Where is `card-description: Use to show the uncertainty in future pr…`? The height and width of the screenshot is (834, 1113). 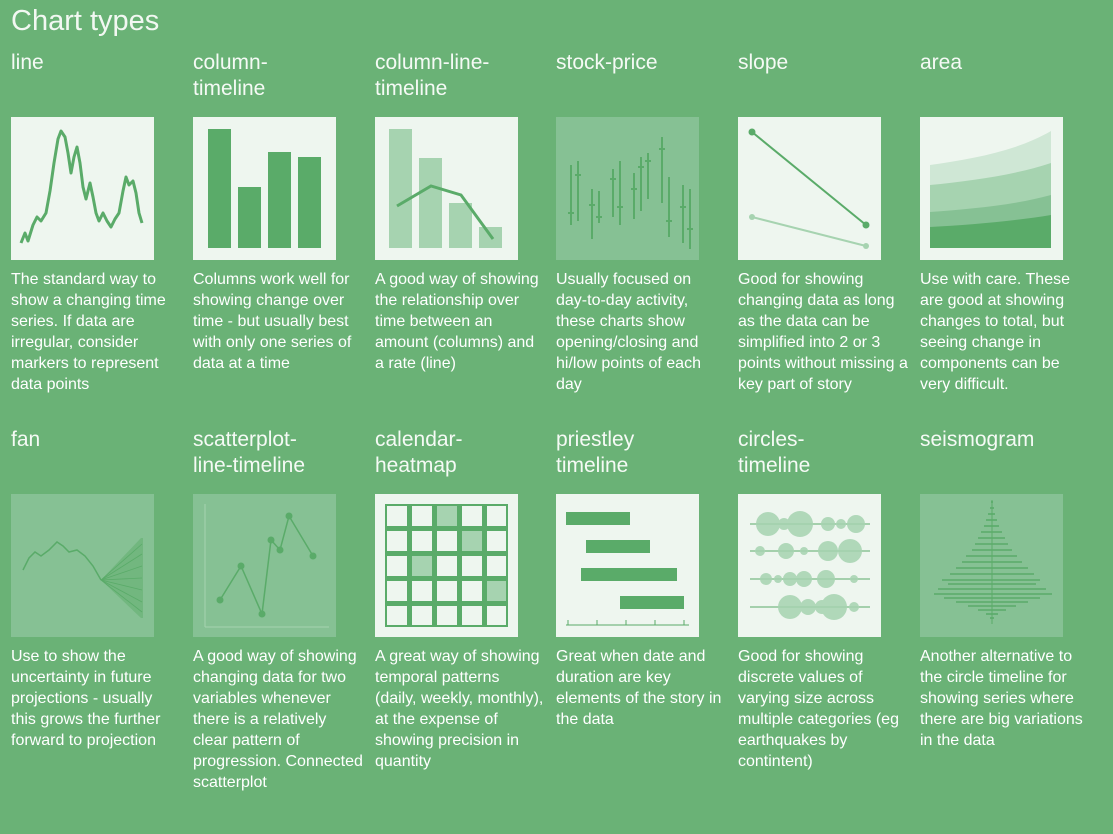 card-description: Use to show the uncertainty in future pr… is located at coordinates (86, 698).